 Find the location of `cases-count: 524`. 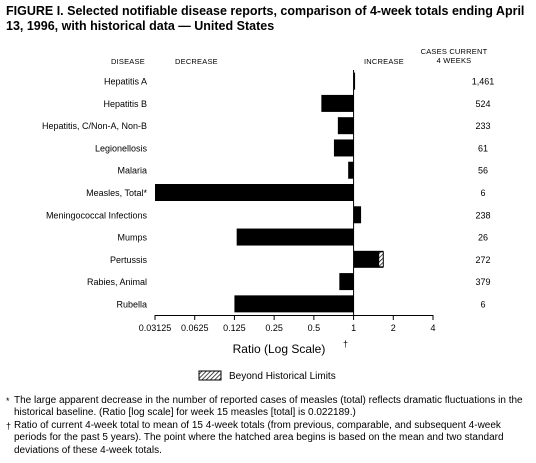

cases-count: 524 is located at coordinates (482, 104).